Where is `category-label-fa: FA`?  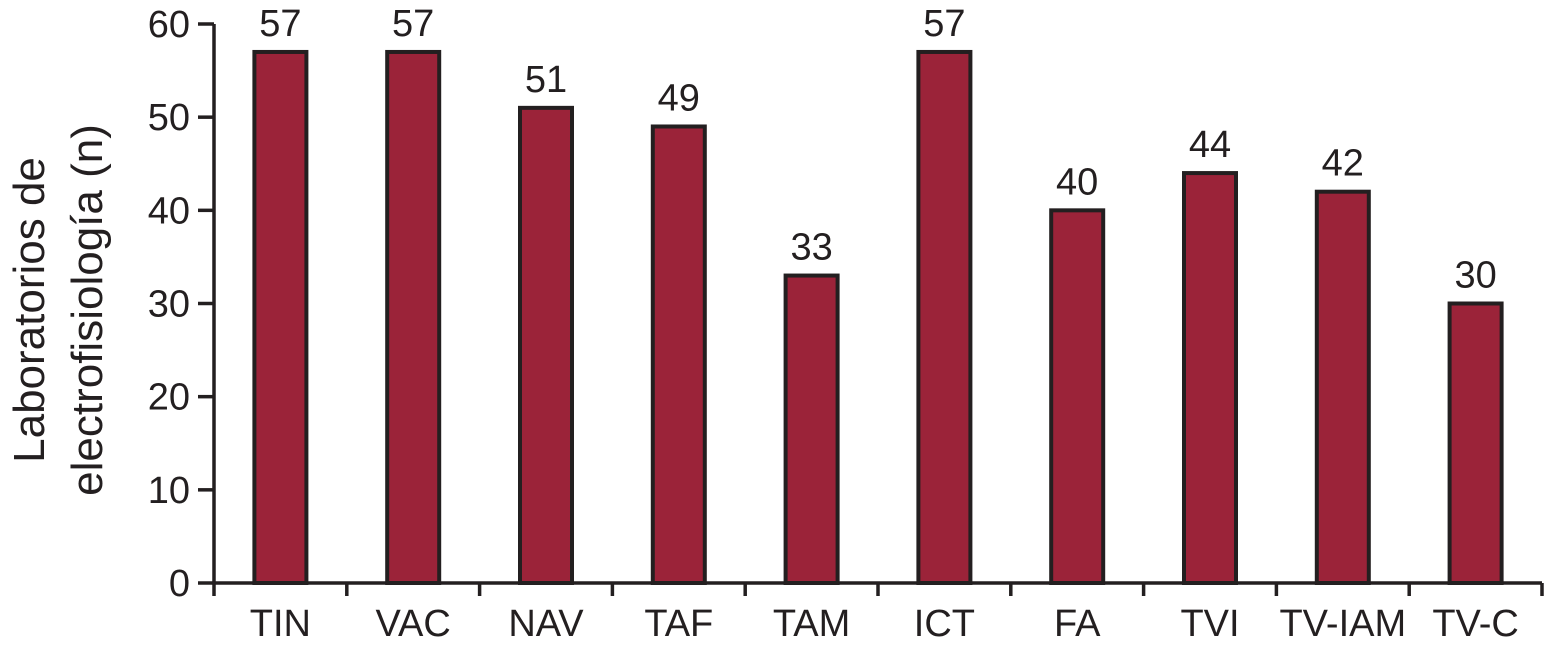
category-label-fa: FA is located at coordinates (1077, 624).